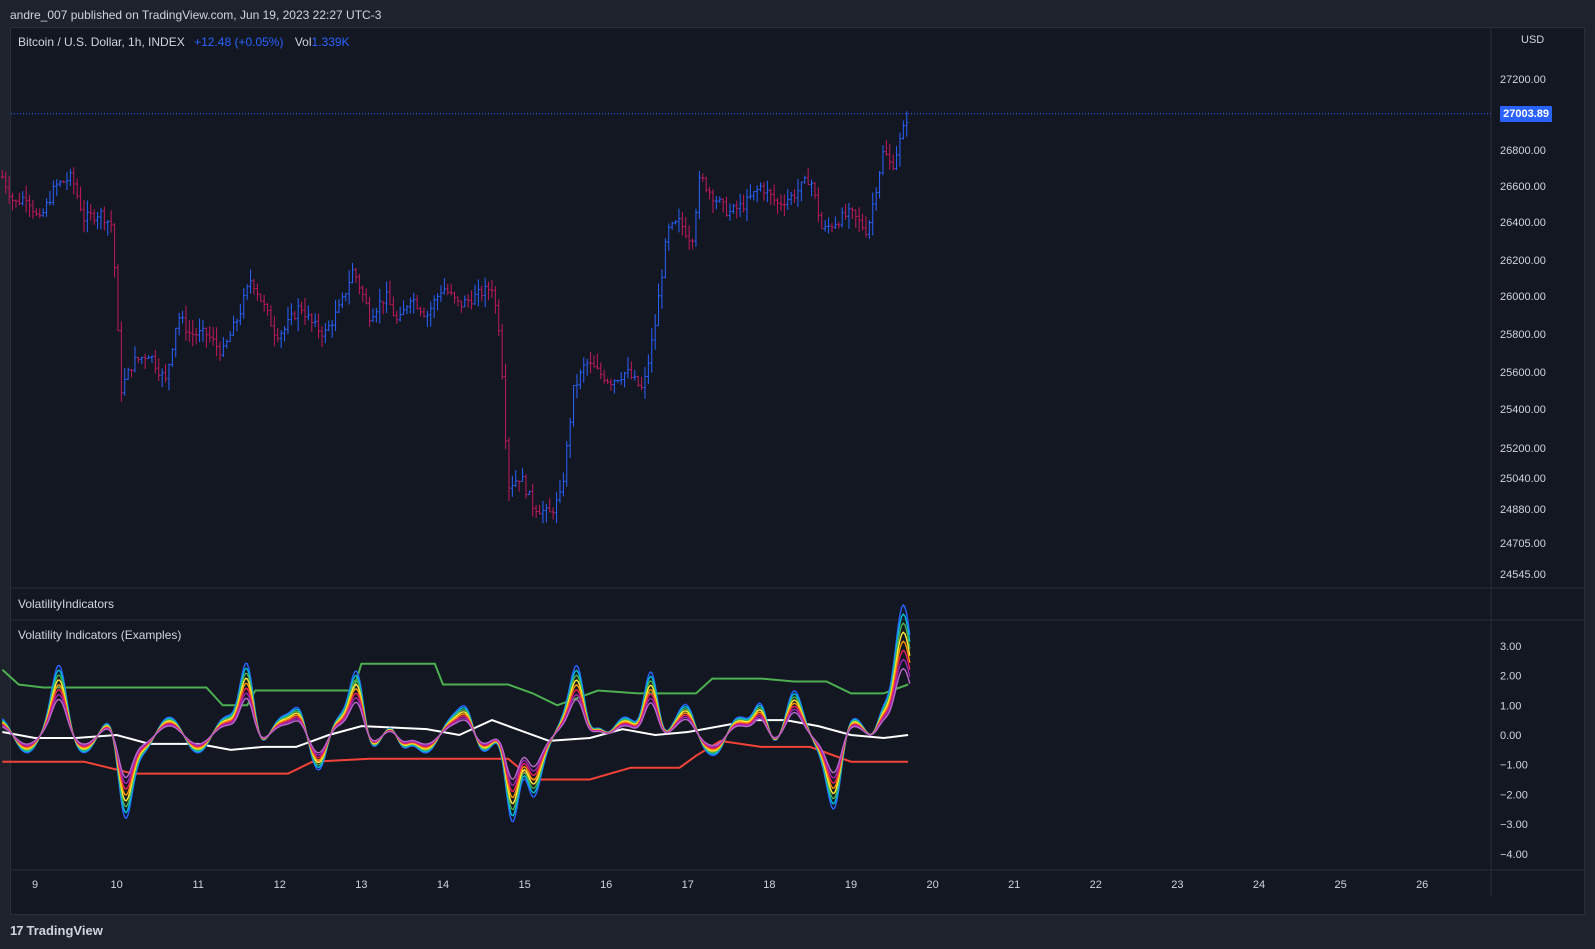  What do you see at coordinates (35, 885) in the screenshot?
I see `time-tick-label: 9` at bounding box center [35, 885].